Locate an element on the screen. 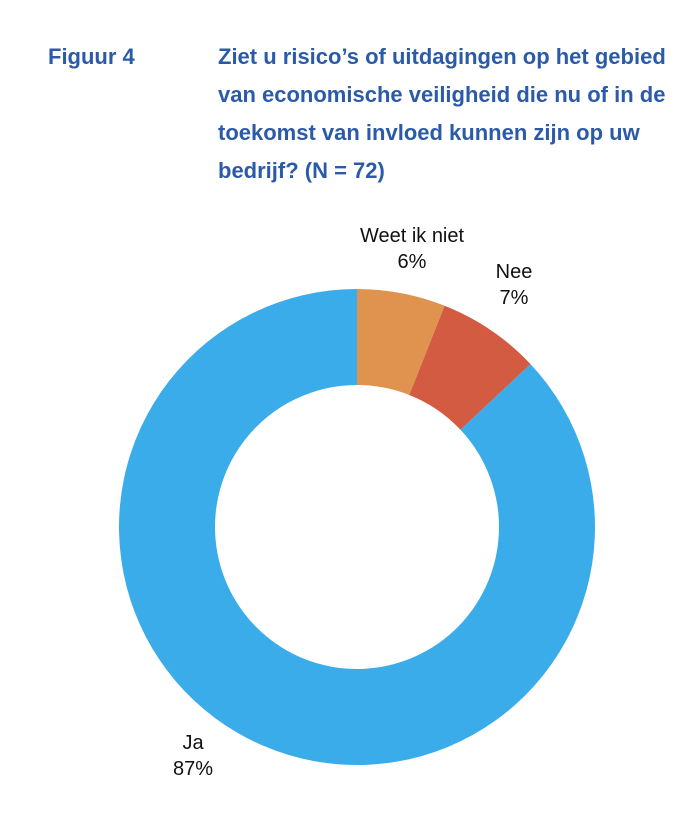 Image resolution: width=700 pixels, height=836 pixels. slice-nee is located at coordinates (470, 367).